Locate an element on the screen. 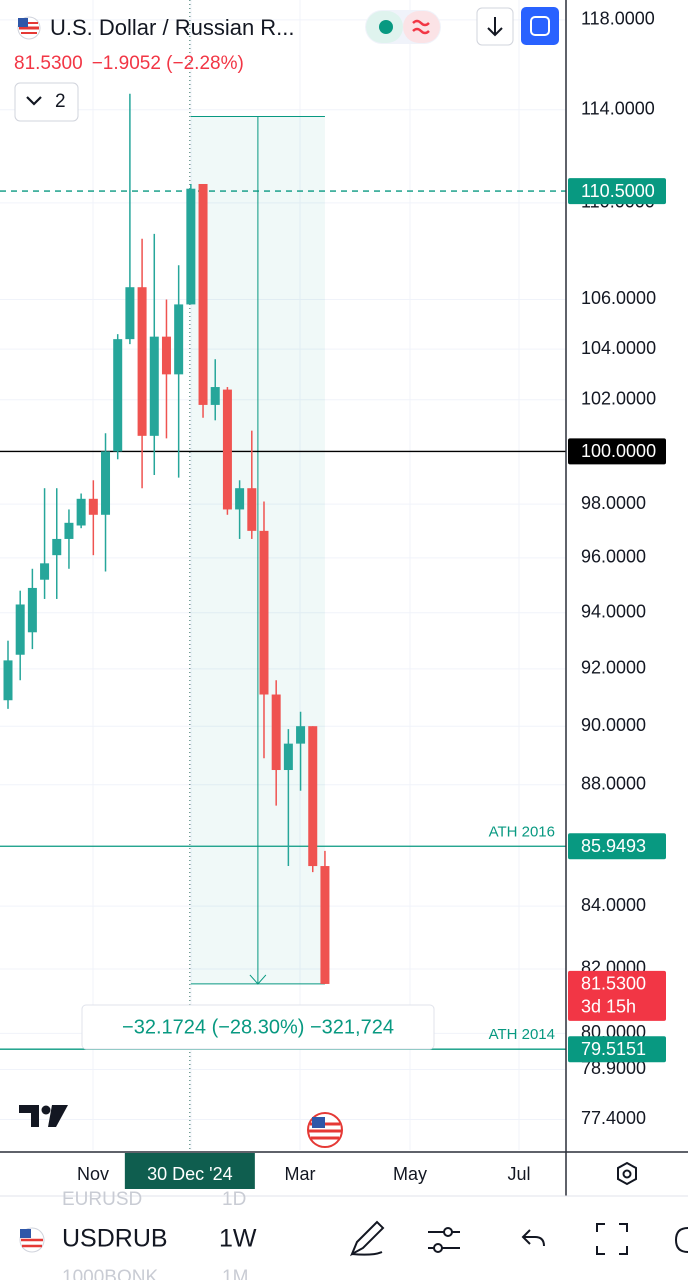  measure-label: −32.1724 (−28.30%) −321,724 is located at coordinates (258, 1027).